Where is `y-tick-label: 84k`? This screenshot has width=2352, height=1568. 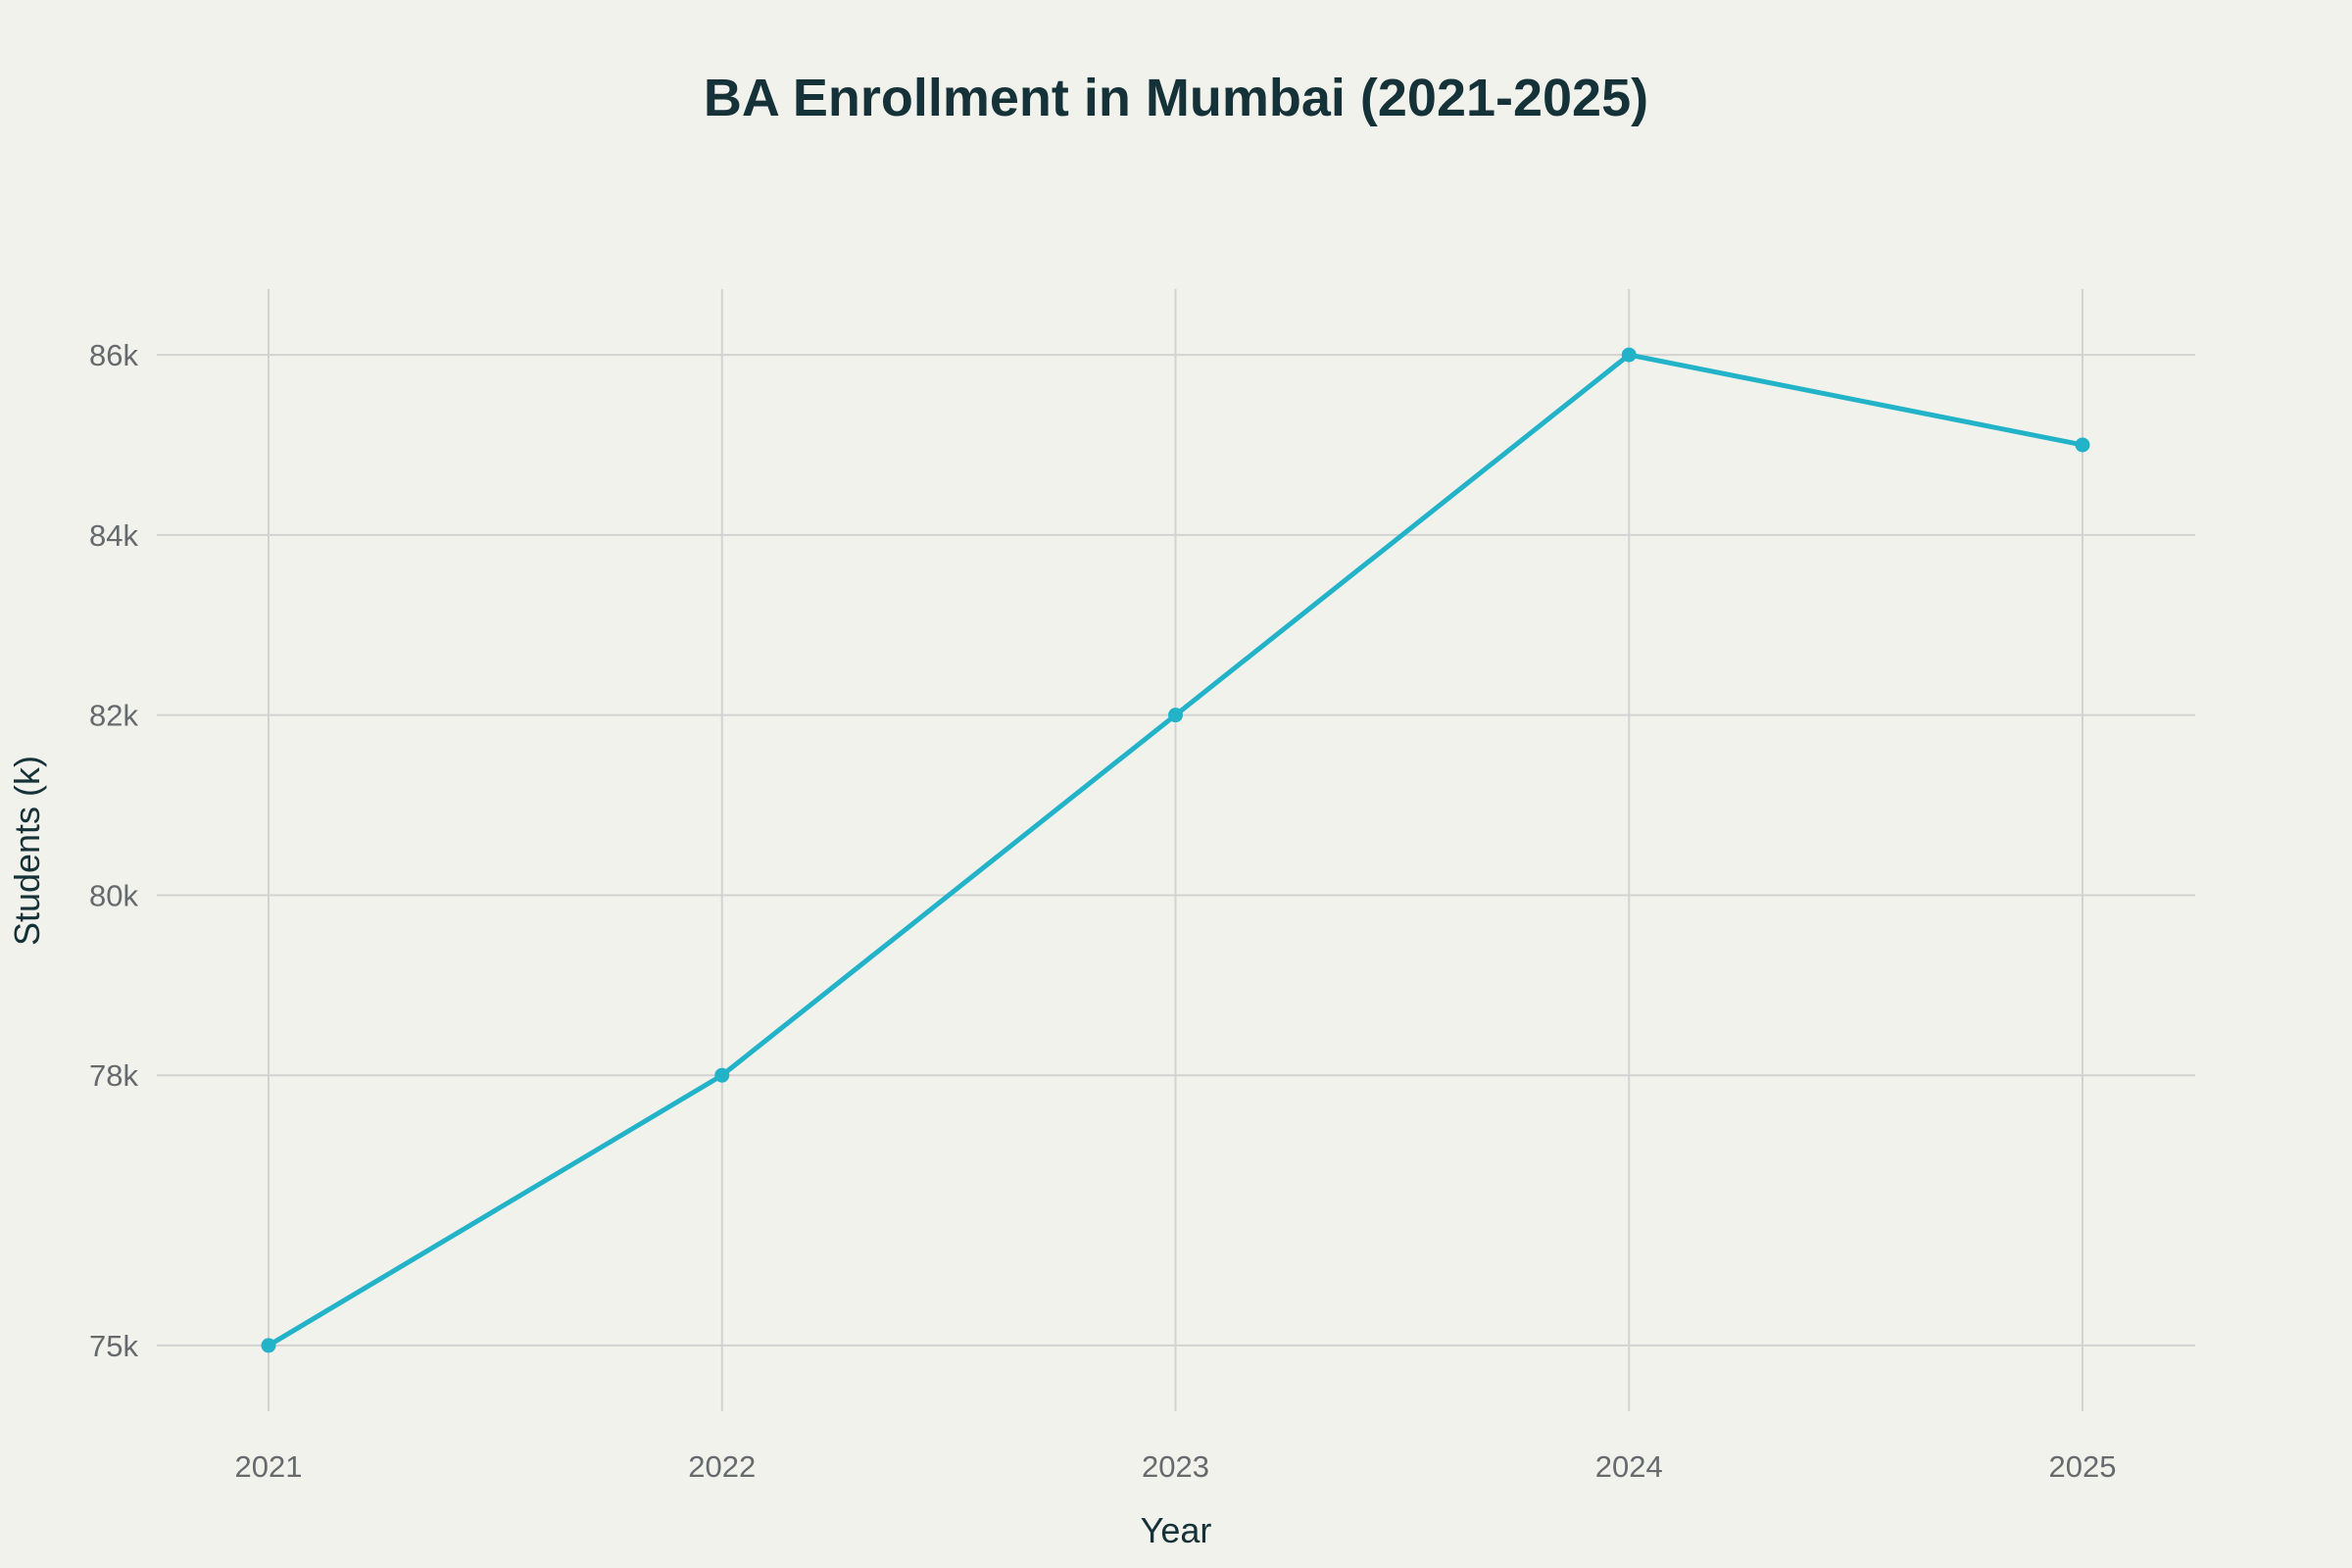 y-tick-label: 84k is located at coordinates (113, 535).